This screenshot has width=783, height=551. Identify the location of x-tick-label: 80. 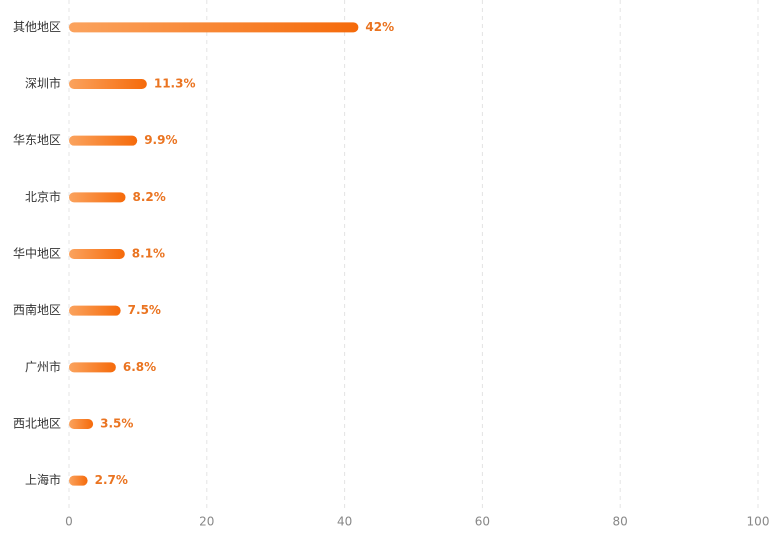
(620, 522).